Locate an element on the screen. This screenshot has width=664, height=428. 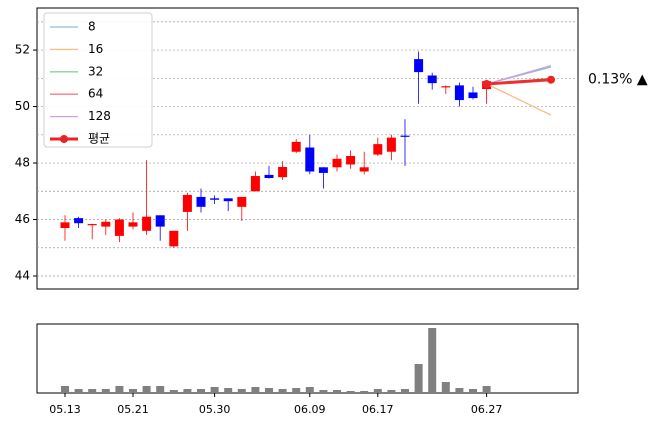
y-tick-label: 46 is located at coordinates (22, 219).